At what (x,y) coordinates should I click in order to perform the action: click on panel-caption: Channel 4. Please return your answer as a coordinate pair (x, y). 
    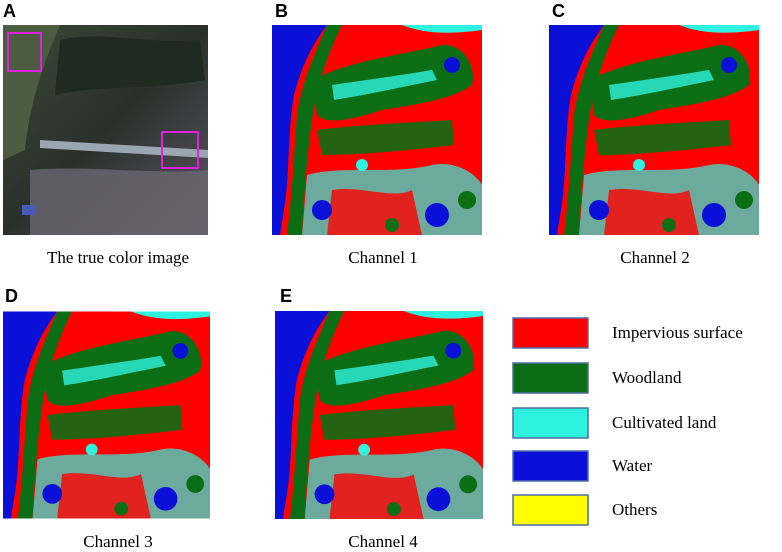
    Looking at the image, I should click on (383, 541).